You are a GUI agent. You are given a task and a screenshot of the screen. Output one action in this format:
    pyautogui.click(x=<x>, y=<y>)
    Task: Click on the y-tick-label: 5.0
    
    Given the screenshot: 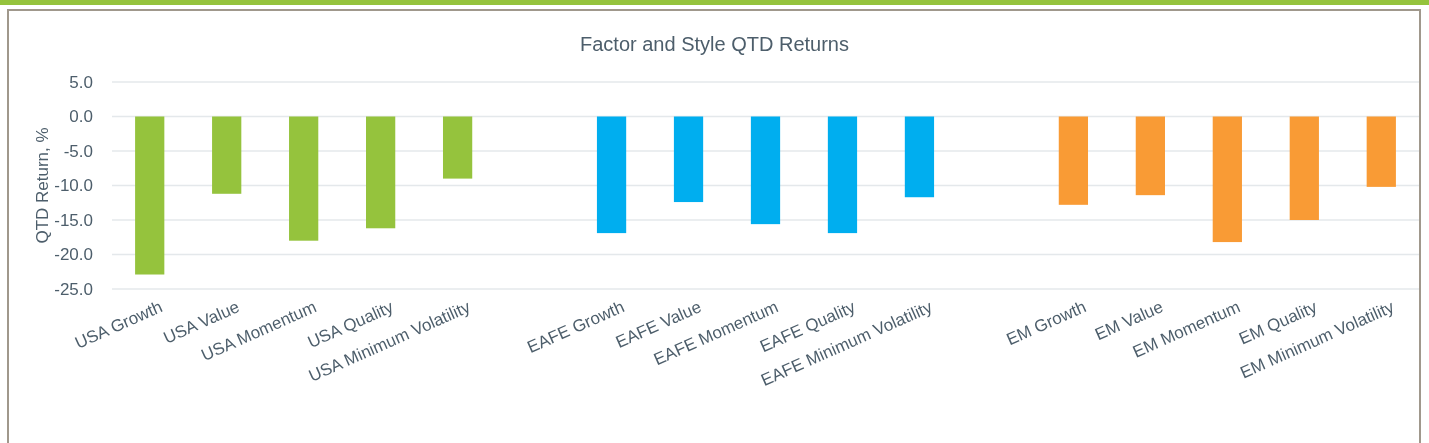 What is the action you would take?
    pyautogui.click(x=81, y=82)
    